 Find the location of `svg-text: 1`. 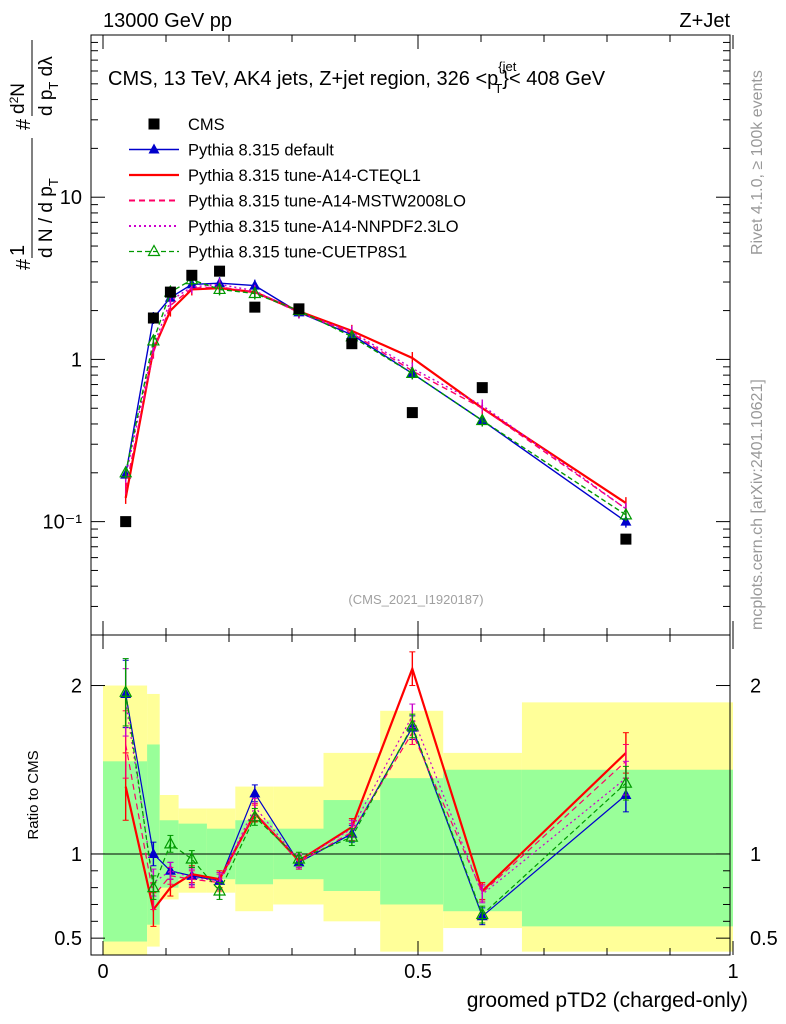

svg-text: 1 is located at coordinates (18, 250).